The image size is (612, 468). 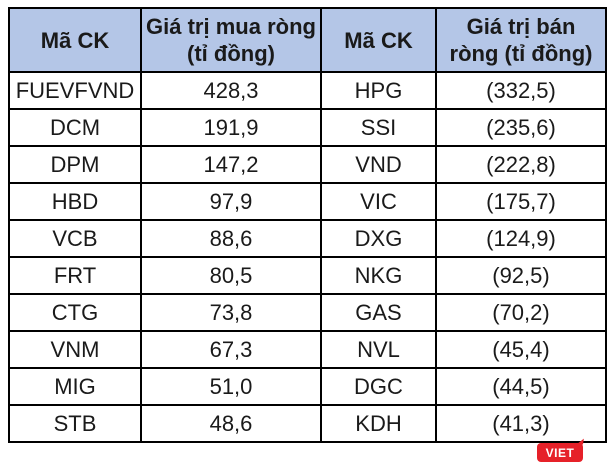 I want to click on ticker-cell: NKG, so click(x=378, y=275).